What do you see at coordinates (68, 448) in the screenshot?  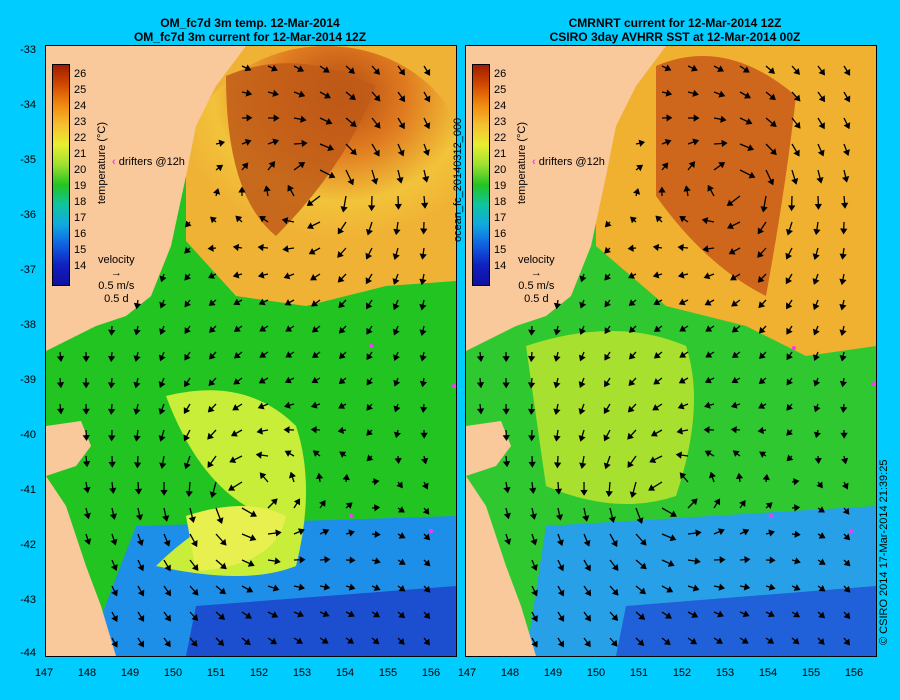 I see `island` at bounding box center [68, 448].